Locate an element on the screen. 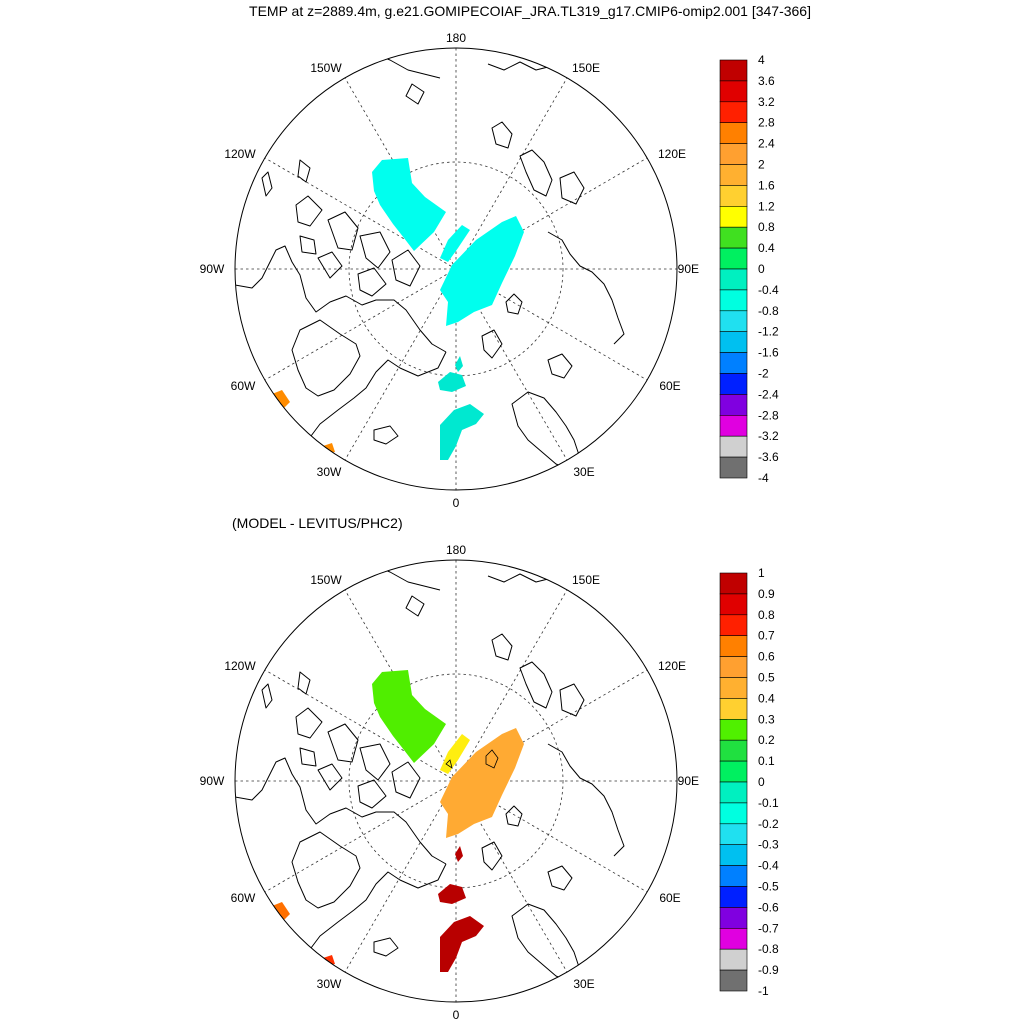 The height and width of the screenshot is (1024, 1024). bottom-colorbar-label: -0.6 is located at coordinates (768, 907).